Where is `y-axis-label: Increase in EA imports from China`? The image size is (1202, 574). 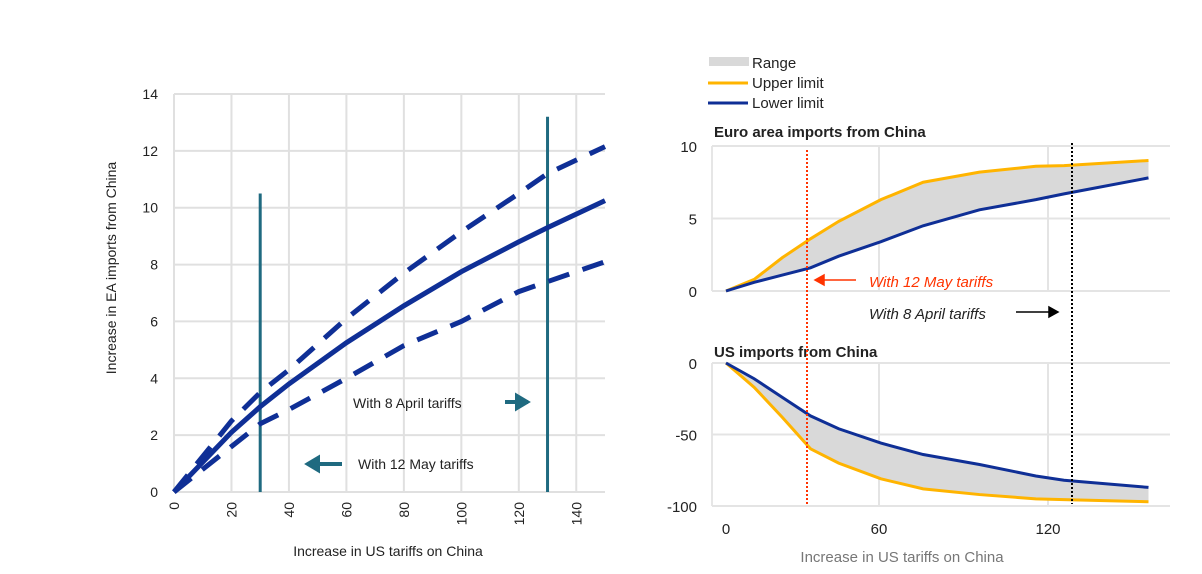 y-axis-label: Increase in EA imports from China is located at coordinates (111, 268).